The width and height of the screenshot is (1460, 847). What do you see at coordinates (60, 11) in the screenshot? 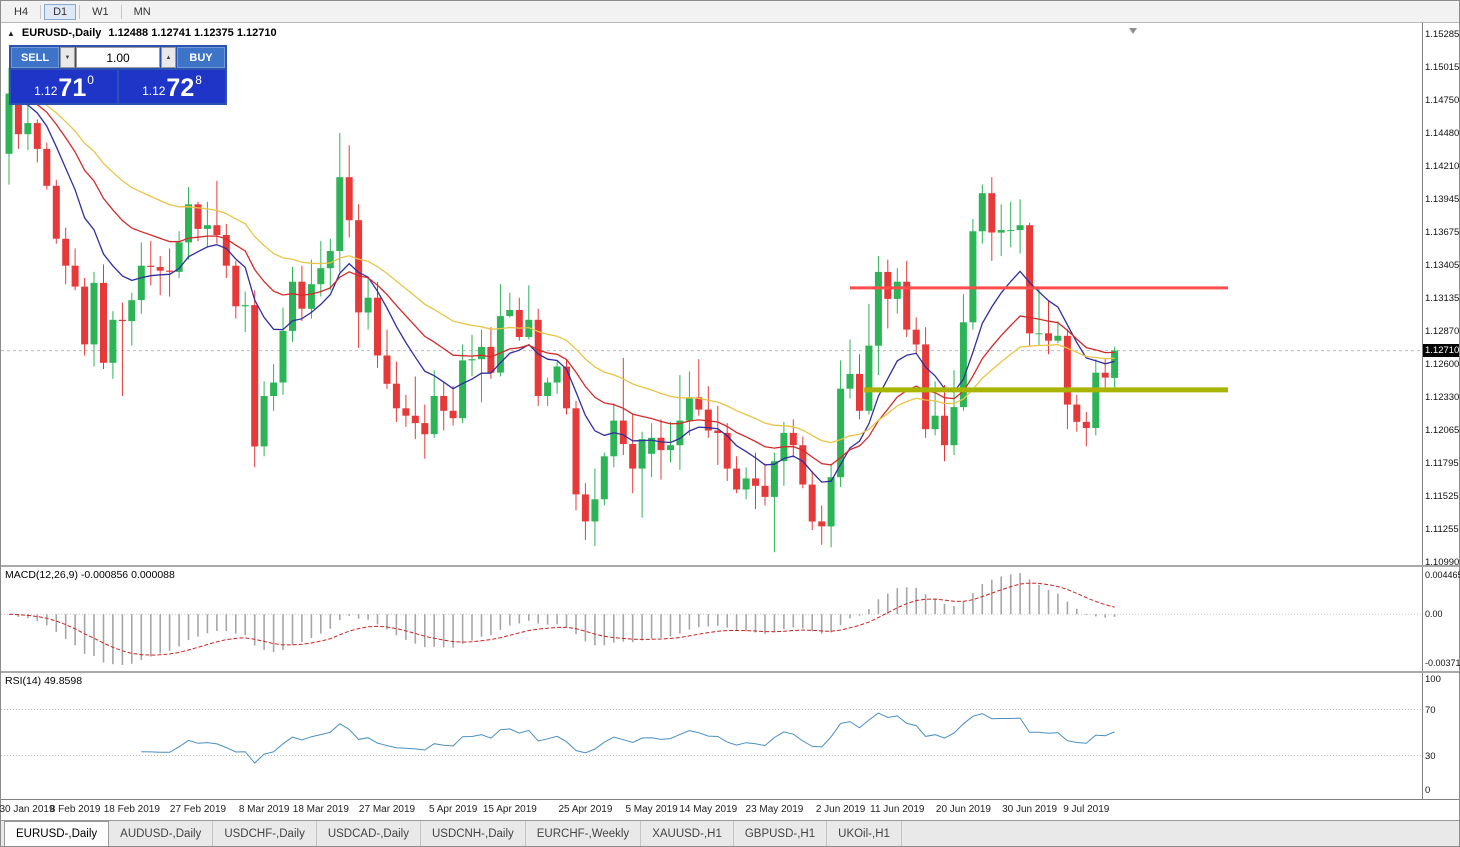
I see `timeframe-button-D1: D1` at bounding box center [60, 11].